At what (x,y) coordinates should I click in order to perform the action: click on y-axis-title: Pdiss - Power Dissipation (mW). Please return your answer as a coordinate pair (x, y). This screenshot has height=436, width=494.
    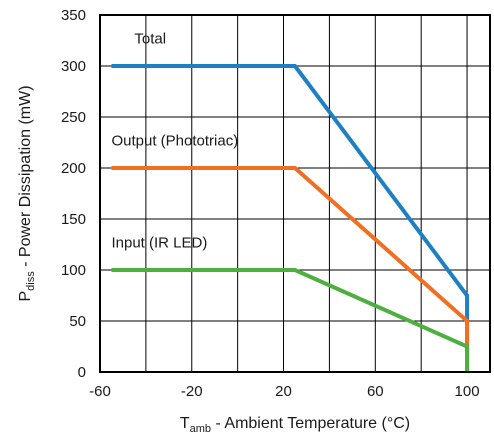
    Looking at the image, I should click on (27, 193).